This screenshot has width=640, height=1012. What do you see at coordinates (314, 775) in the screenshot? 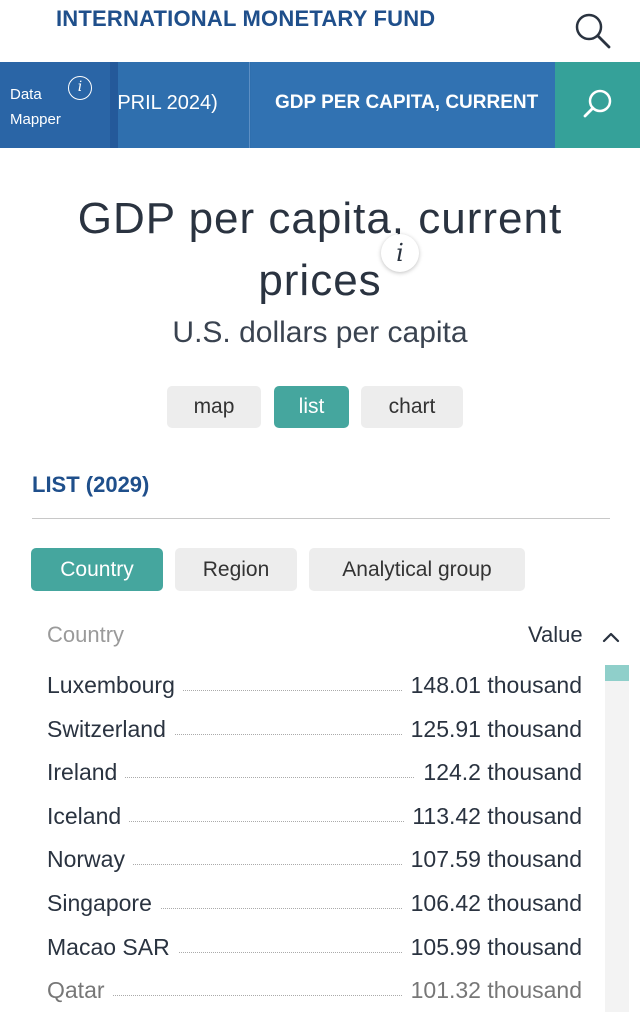
I see `table-row: Ireland 124.2 thousand` at bounding box center [314, 775].